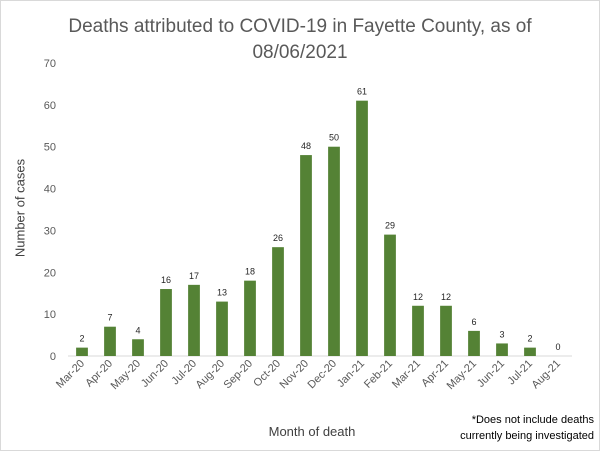  What do you see at coordinates (501, 334) in the screenshot?
I see `data-label: 3` at bounding box center [501, 334].